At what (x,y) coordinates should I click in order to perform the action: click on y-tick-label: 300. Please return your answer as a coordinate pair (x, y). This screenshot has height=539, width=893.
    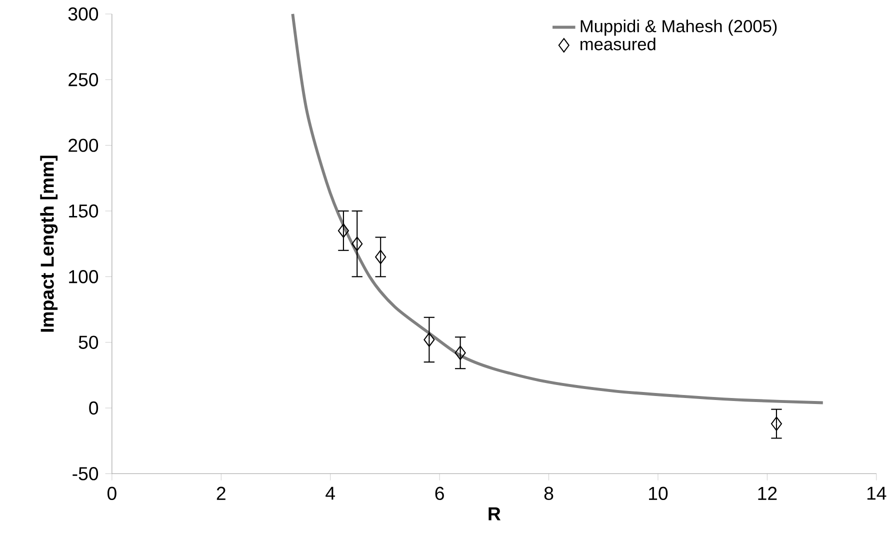
    Looking at the image, I should click on (83, 14).